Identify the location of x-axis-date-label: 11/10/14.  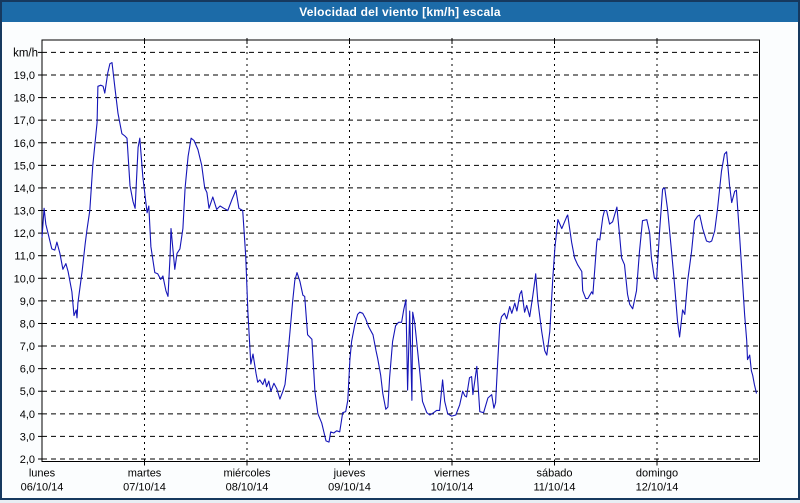
(554, 488).